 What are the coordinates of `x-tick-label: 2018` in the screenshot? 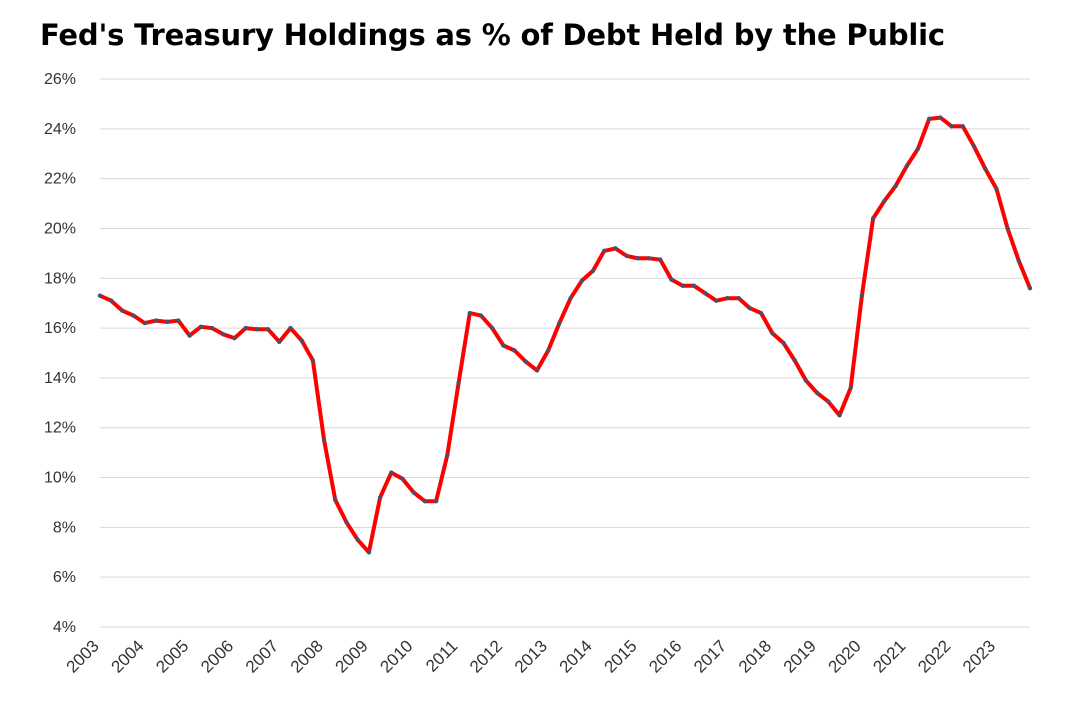 It's located at (755, 656).